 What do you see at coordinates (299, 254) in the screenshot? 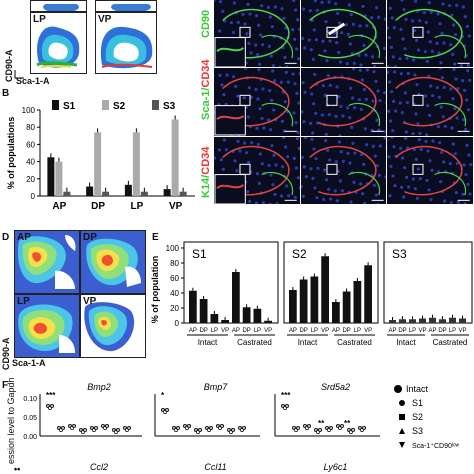
I see `chart-e-panel-title: S2` at bounding box center [299, 254].